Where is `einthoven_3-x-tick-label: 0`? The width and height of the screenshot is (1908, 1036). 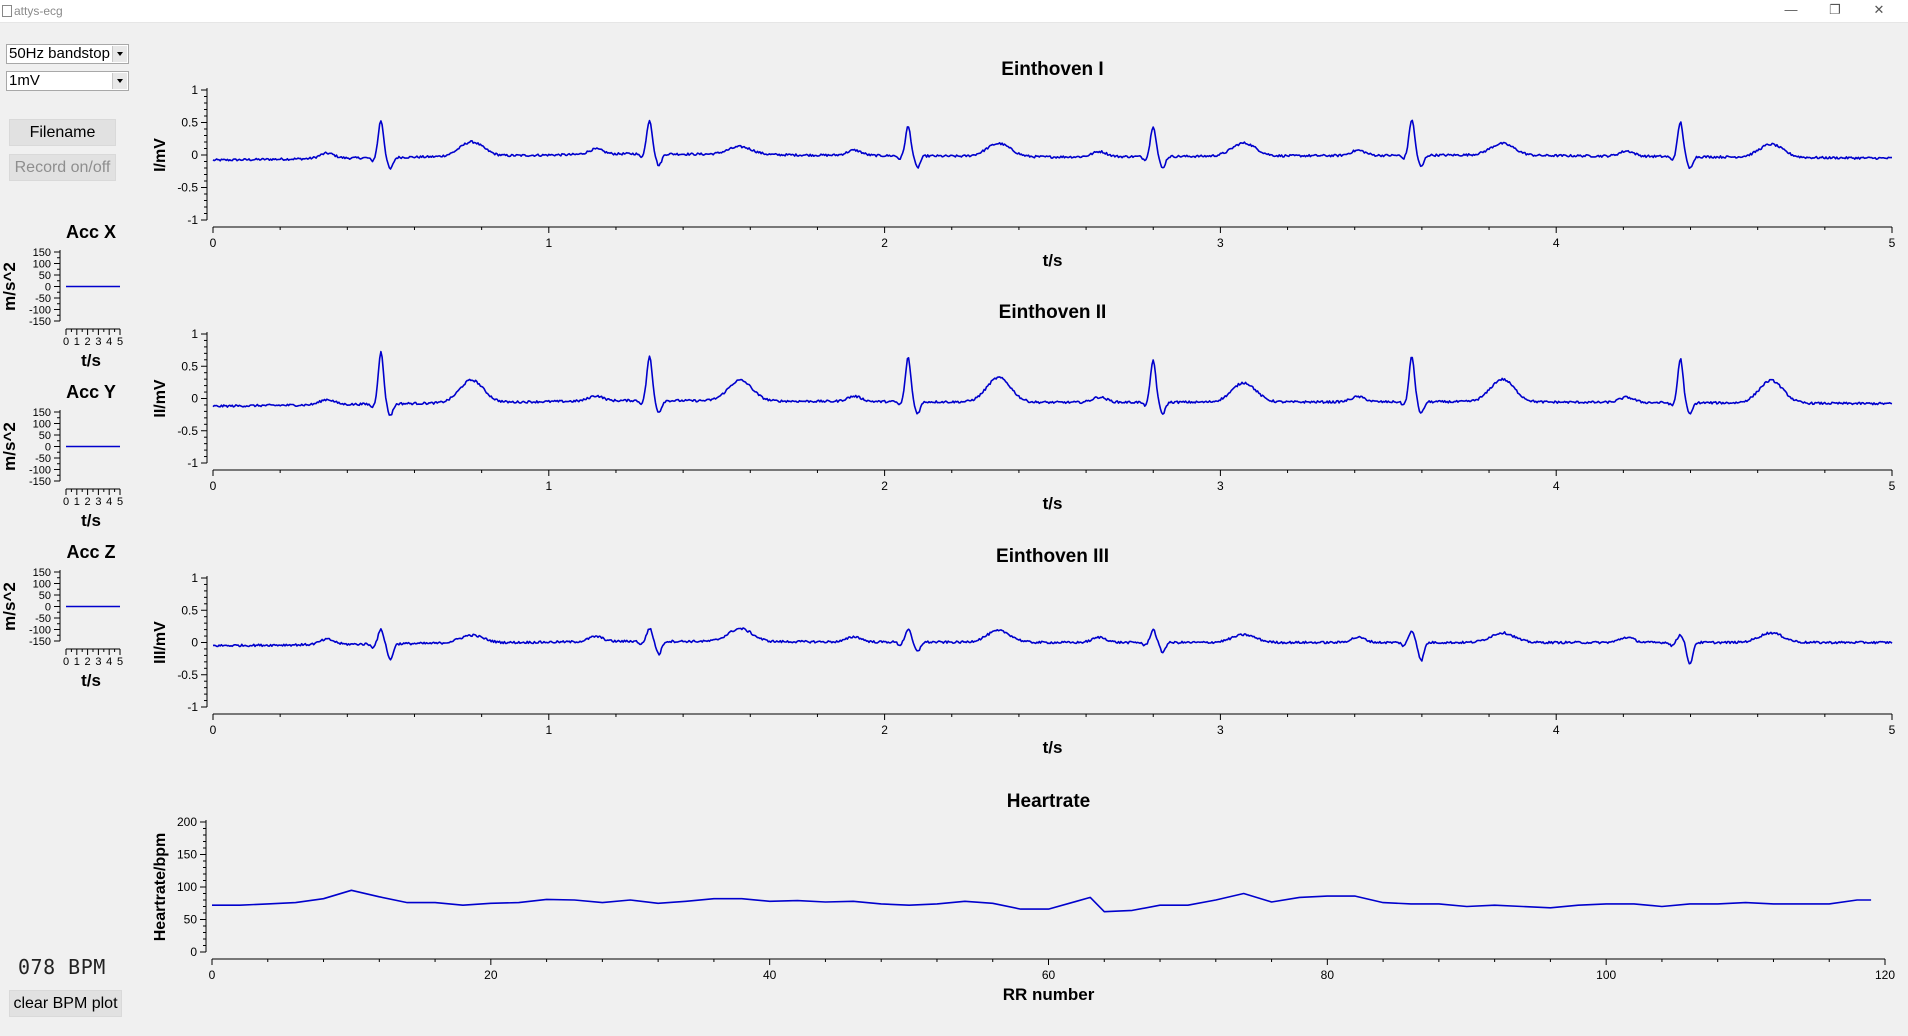 einthoven_3-x-tick-label: 0 is located at coordinates (213, 730).